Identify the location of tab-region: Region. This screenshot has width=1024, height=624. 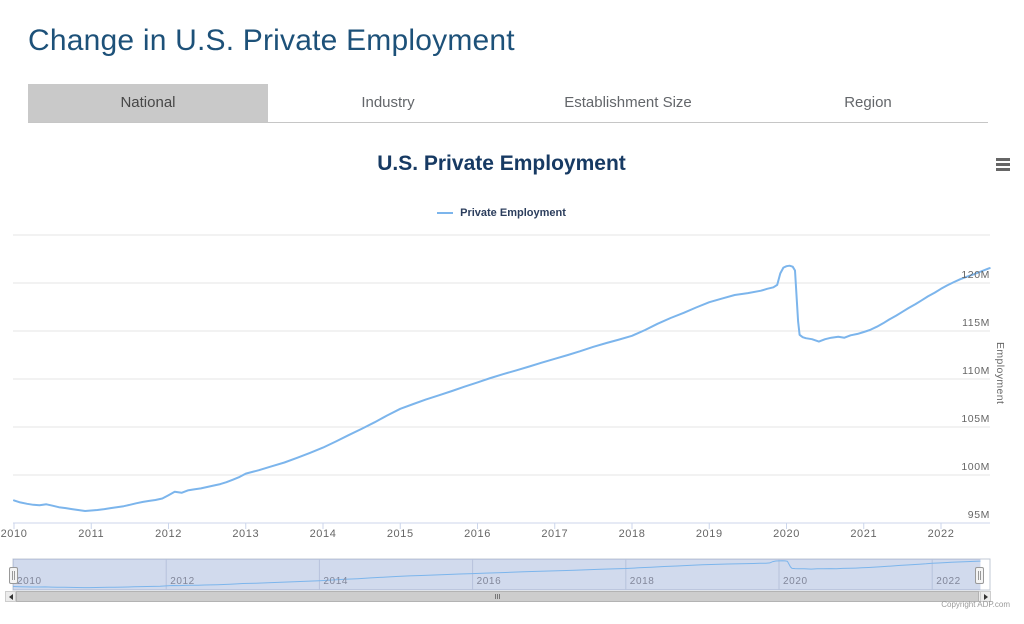
(868, 102).